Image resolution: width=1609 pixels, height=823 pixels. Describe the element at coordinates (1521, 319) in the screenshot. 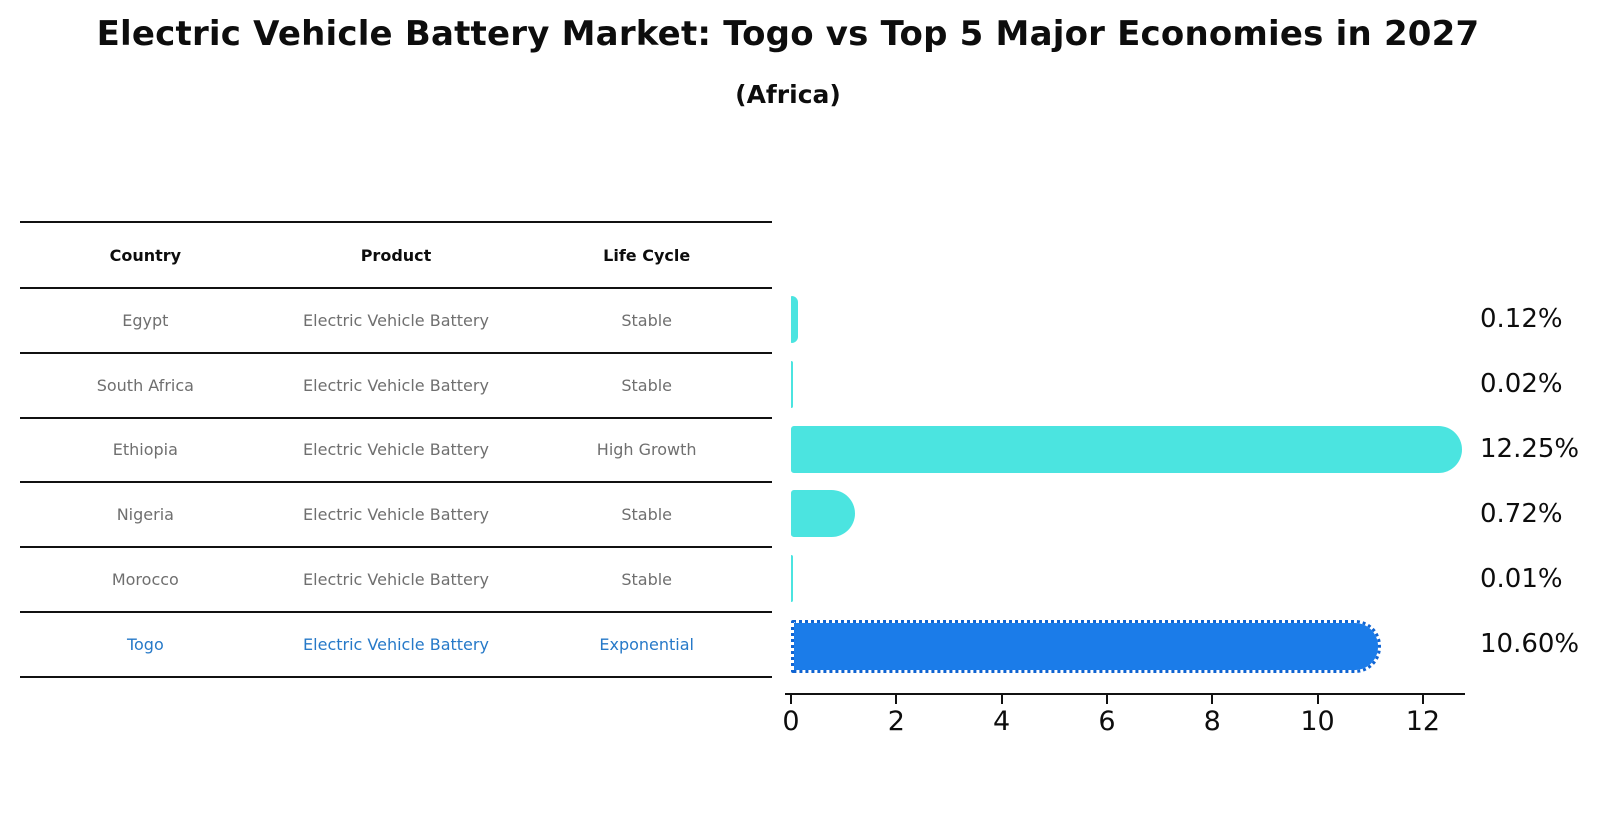

I see `value-label: 0.12%` at that location.